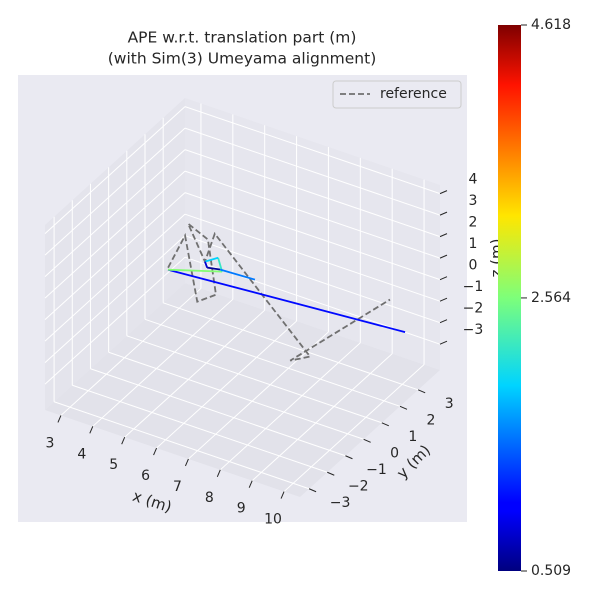 The image size is (600, 600). Describe the element at coordinates (209, 498) in the screenshot. I see `x-tick-label: 8` at that location.